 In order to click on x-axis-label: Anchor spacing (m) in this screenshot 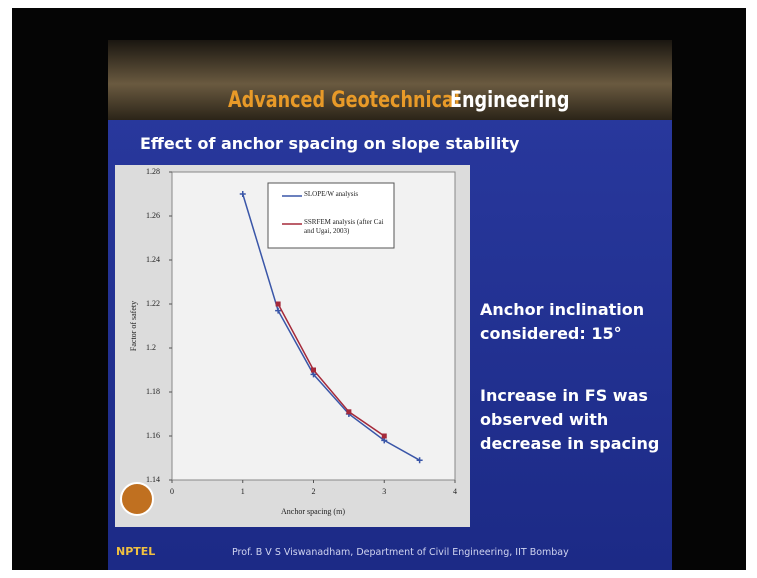, I will do `click(313, 511)`.